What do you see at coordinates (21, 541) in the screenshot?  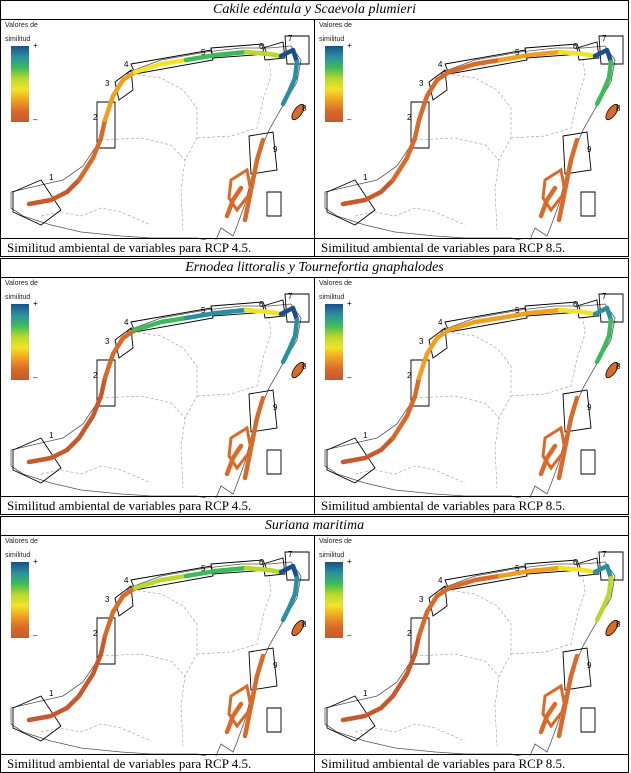 I see `legend-title-line1: Valores de` at bounding box center [21, 541].